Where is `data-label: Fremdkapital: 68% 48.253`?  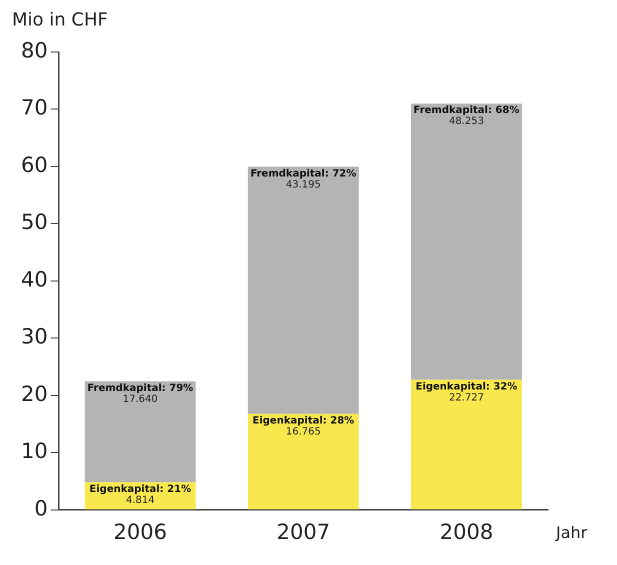 data-label: Fremdkapital: 68% 48.253 is located at coordinates (467, 116).